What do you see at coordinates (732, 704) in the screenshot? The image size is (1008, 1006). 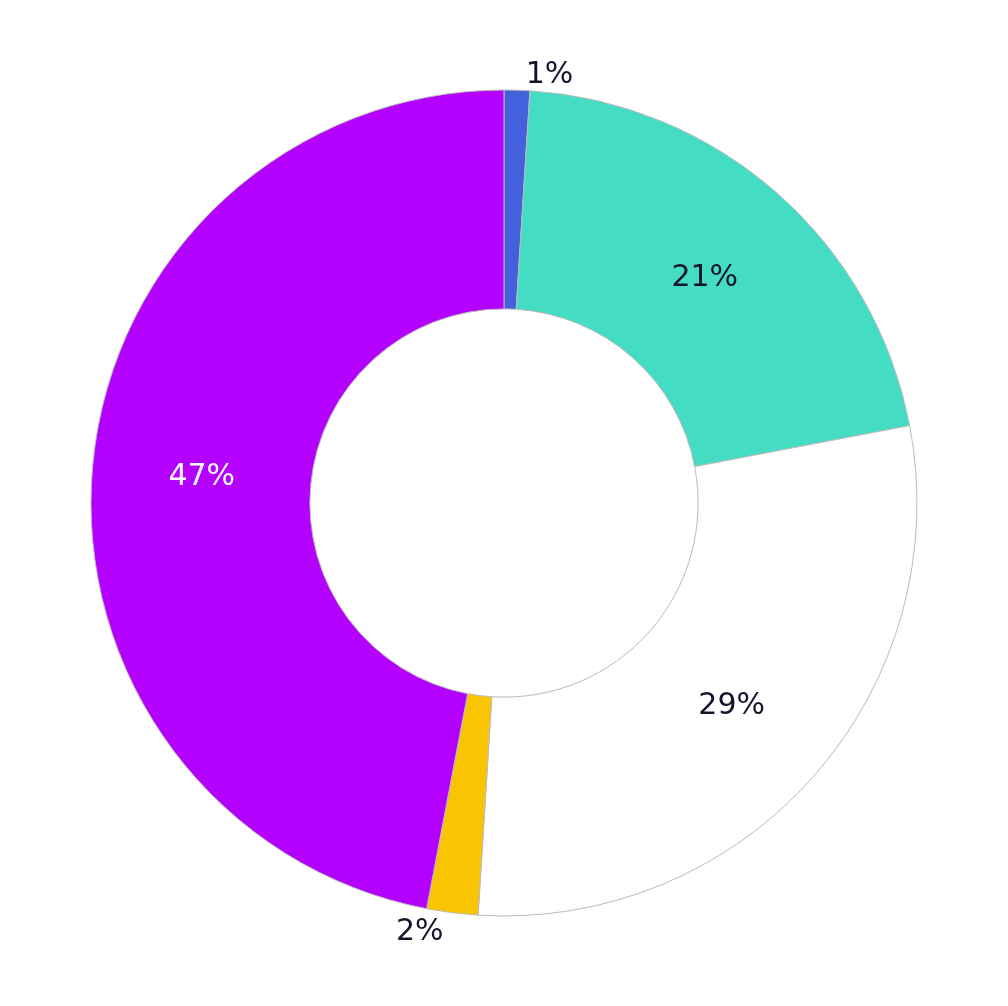 I see `data-label: 29%` at bounding box center [732, 704].